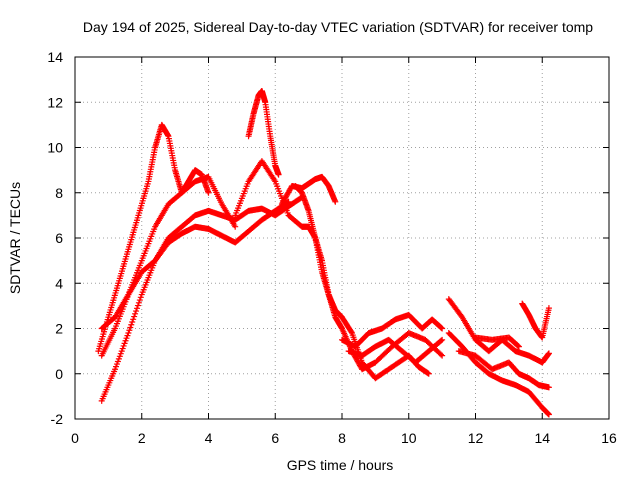 This screenshot has height=480, width=640. Describe the element at coordinates (142, 438) in the screenshot. I see `x-tick-label: 2` at that location.